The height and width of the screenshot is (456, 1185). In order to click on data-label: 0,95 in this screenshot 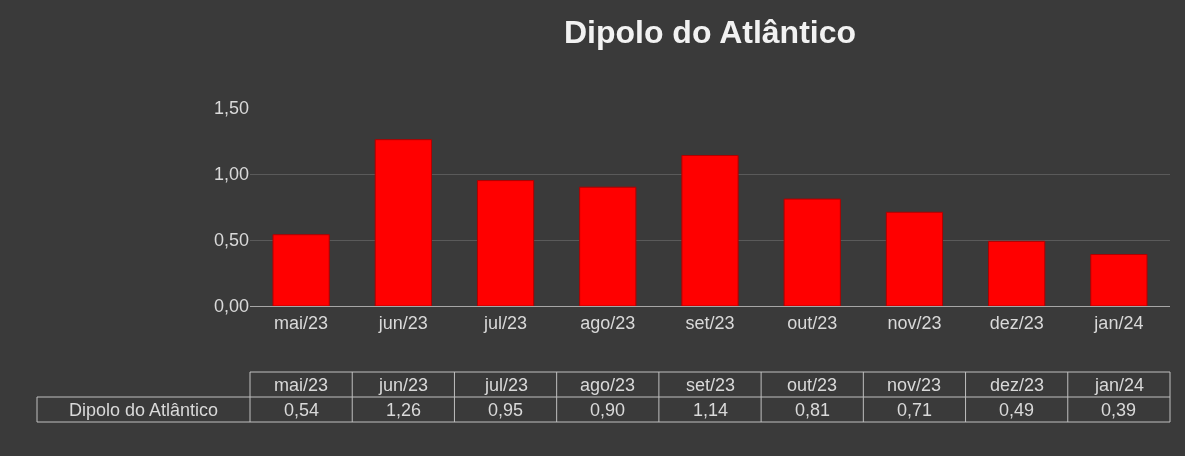, I will do `click(506, 410)`.